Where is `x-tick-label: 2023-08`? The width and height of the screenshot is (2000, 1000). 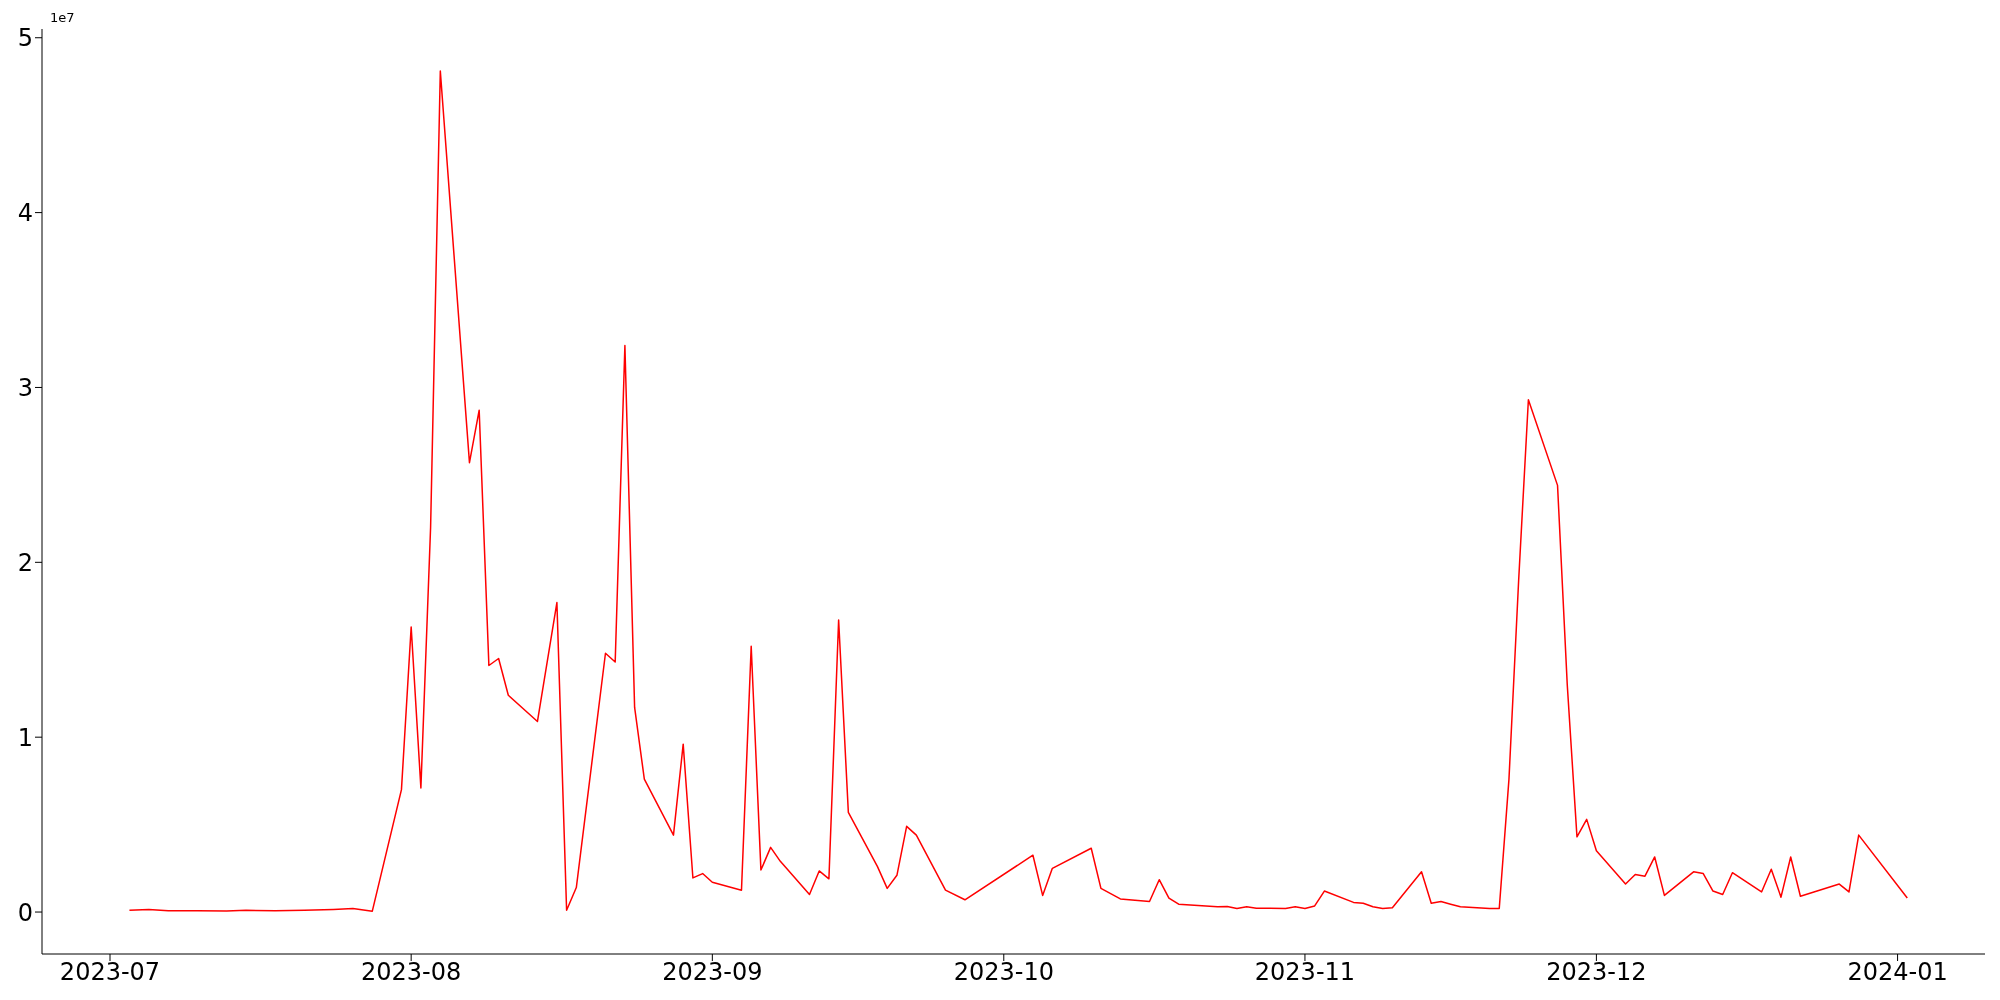 x-tick-label: 2023-08 is located at coordinates (411, 972).